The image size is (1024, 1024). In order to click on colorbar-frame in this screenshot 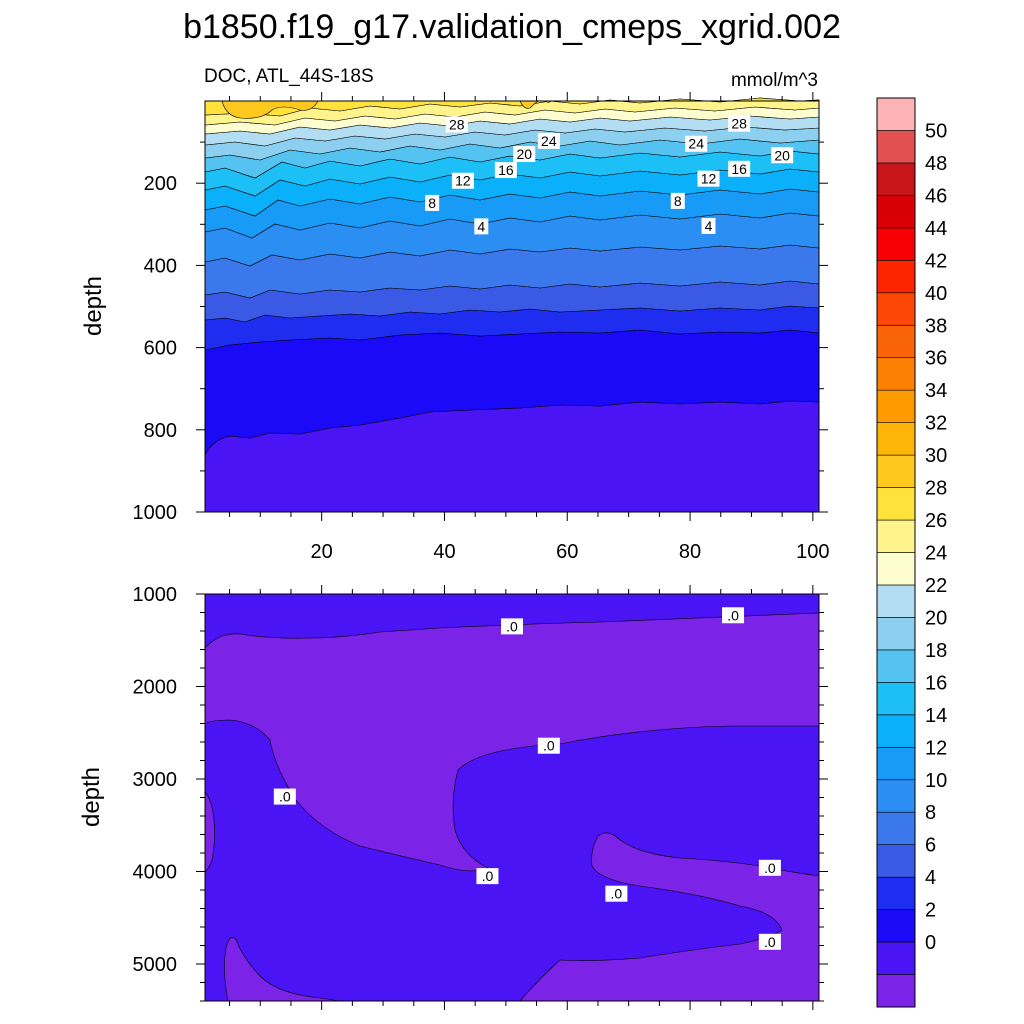, I will do `click(896, 552)`.